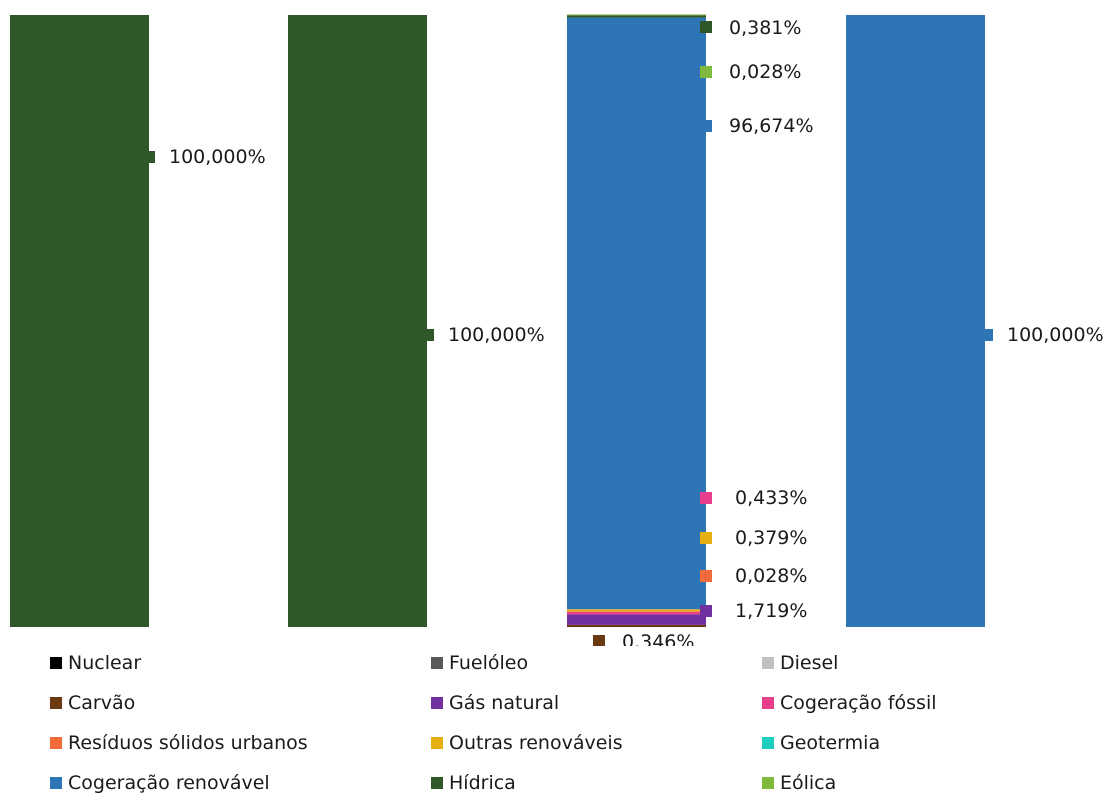 The image size is (1120, 812). What do you see at coordinates (1055, 335) in the screenshot?
I see `data-label-bar-4-cogeracao-renovavel: 100,000%` at bounding box center [1055, 335].